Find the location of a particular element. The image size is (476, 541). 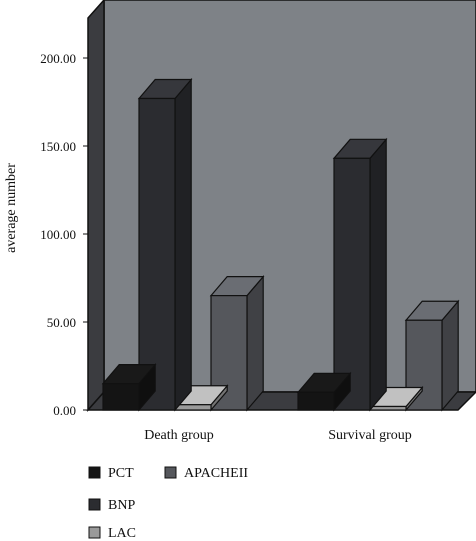

legend-label: PCT is located at coordinates (121, 473).